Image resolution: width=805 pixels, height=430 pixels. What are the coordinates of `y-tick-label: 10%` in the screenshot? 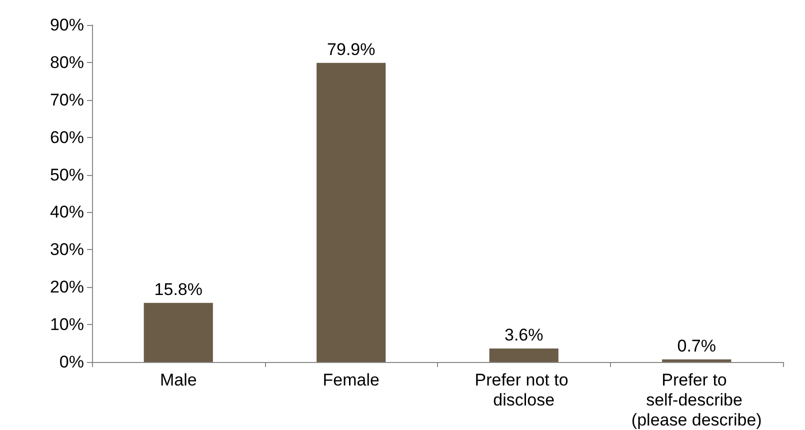 It's located at (67, 324).